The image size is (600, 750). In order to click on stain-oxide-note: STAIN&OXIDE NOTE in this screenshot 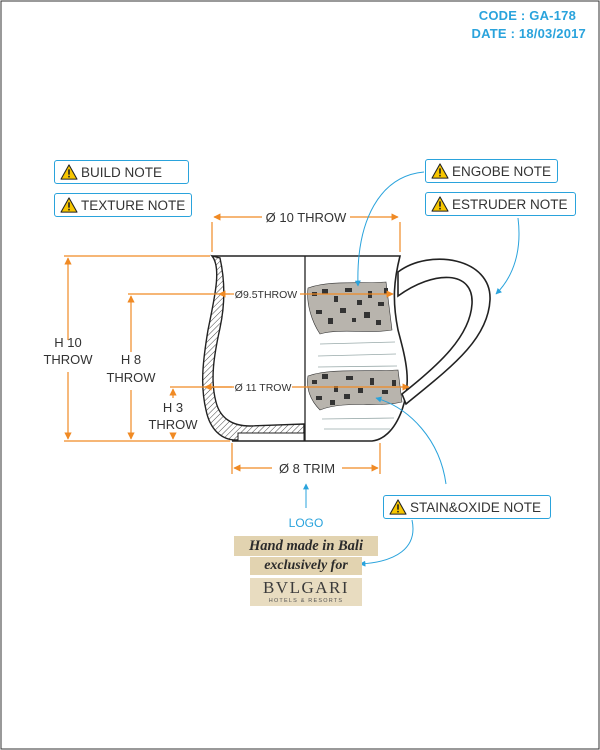, I will do `click(467, 507)`.